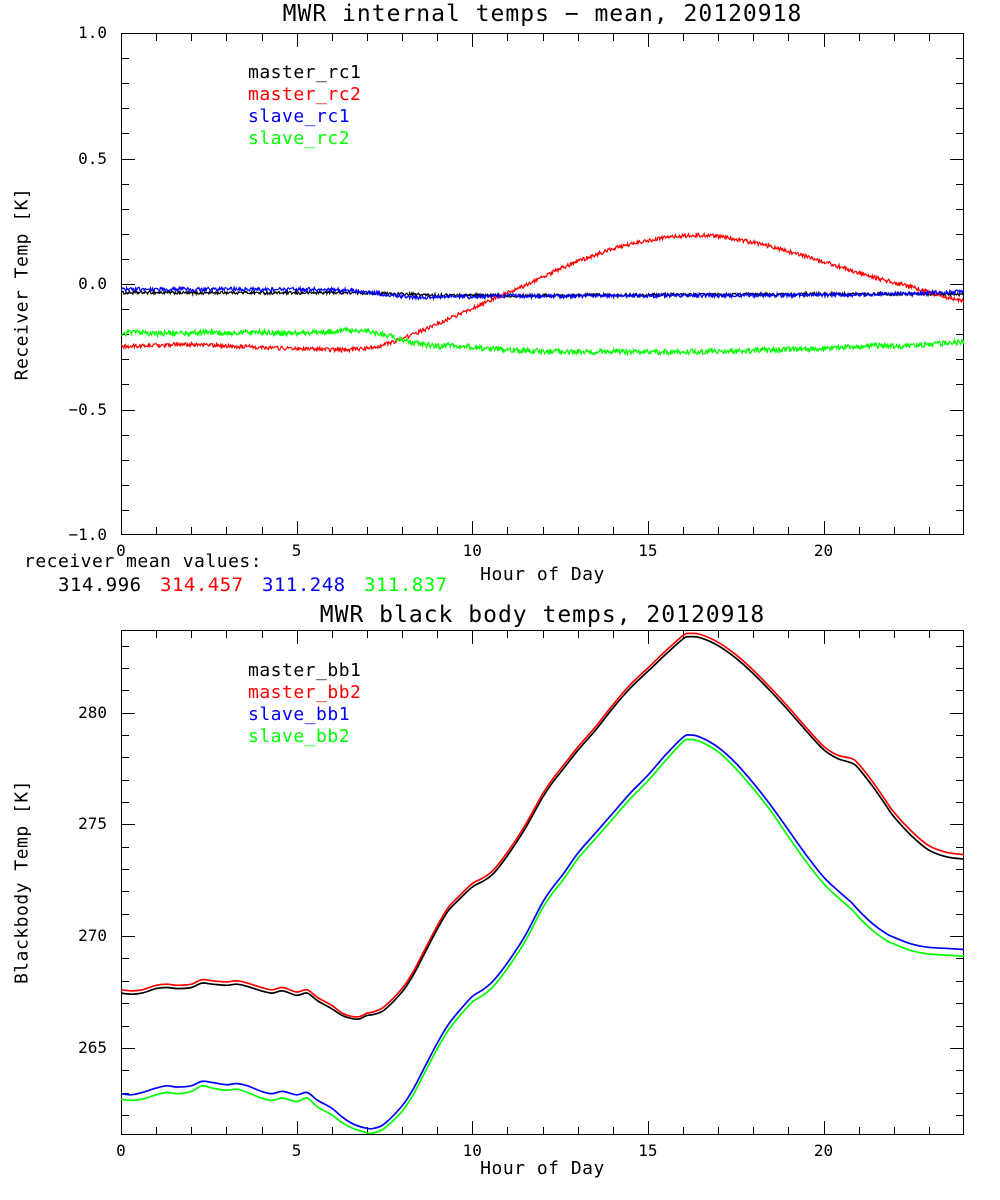 Image resolution: width=1000 pixels, height=1200 pixels. What do you see at coordinates (542, 615) in the screenshot?
I see `bottom-chart-title: MWR black body temps, 20120918` at bounding box center [542, 615].